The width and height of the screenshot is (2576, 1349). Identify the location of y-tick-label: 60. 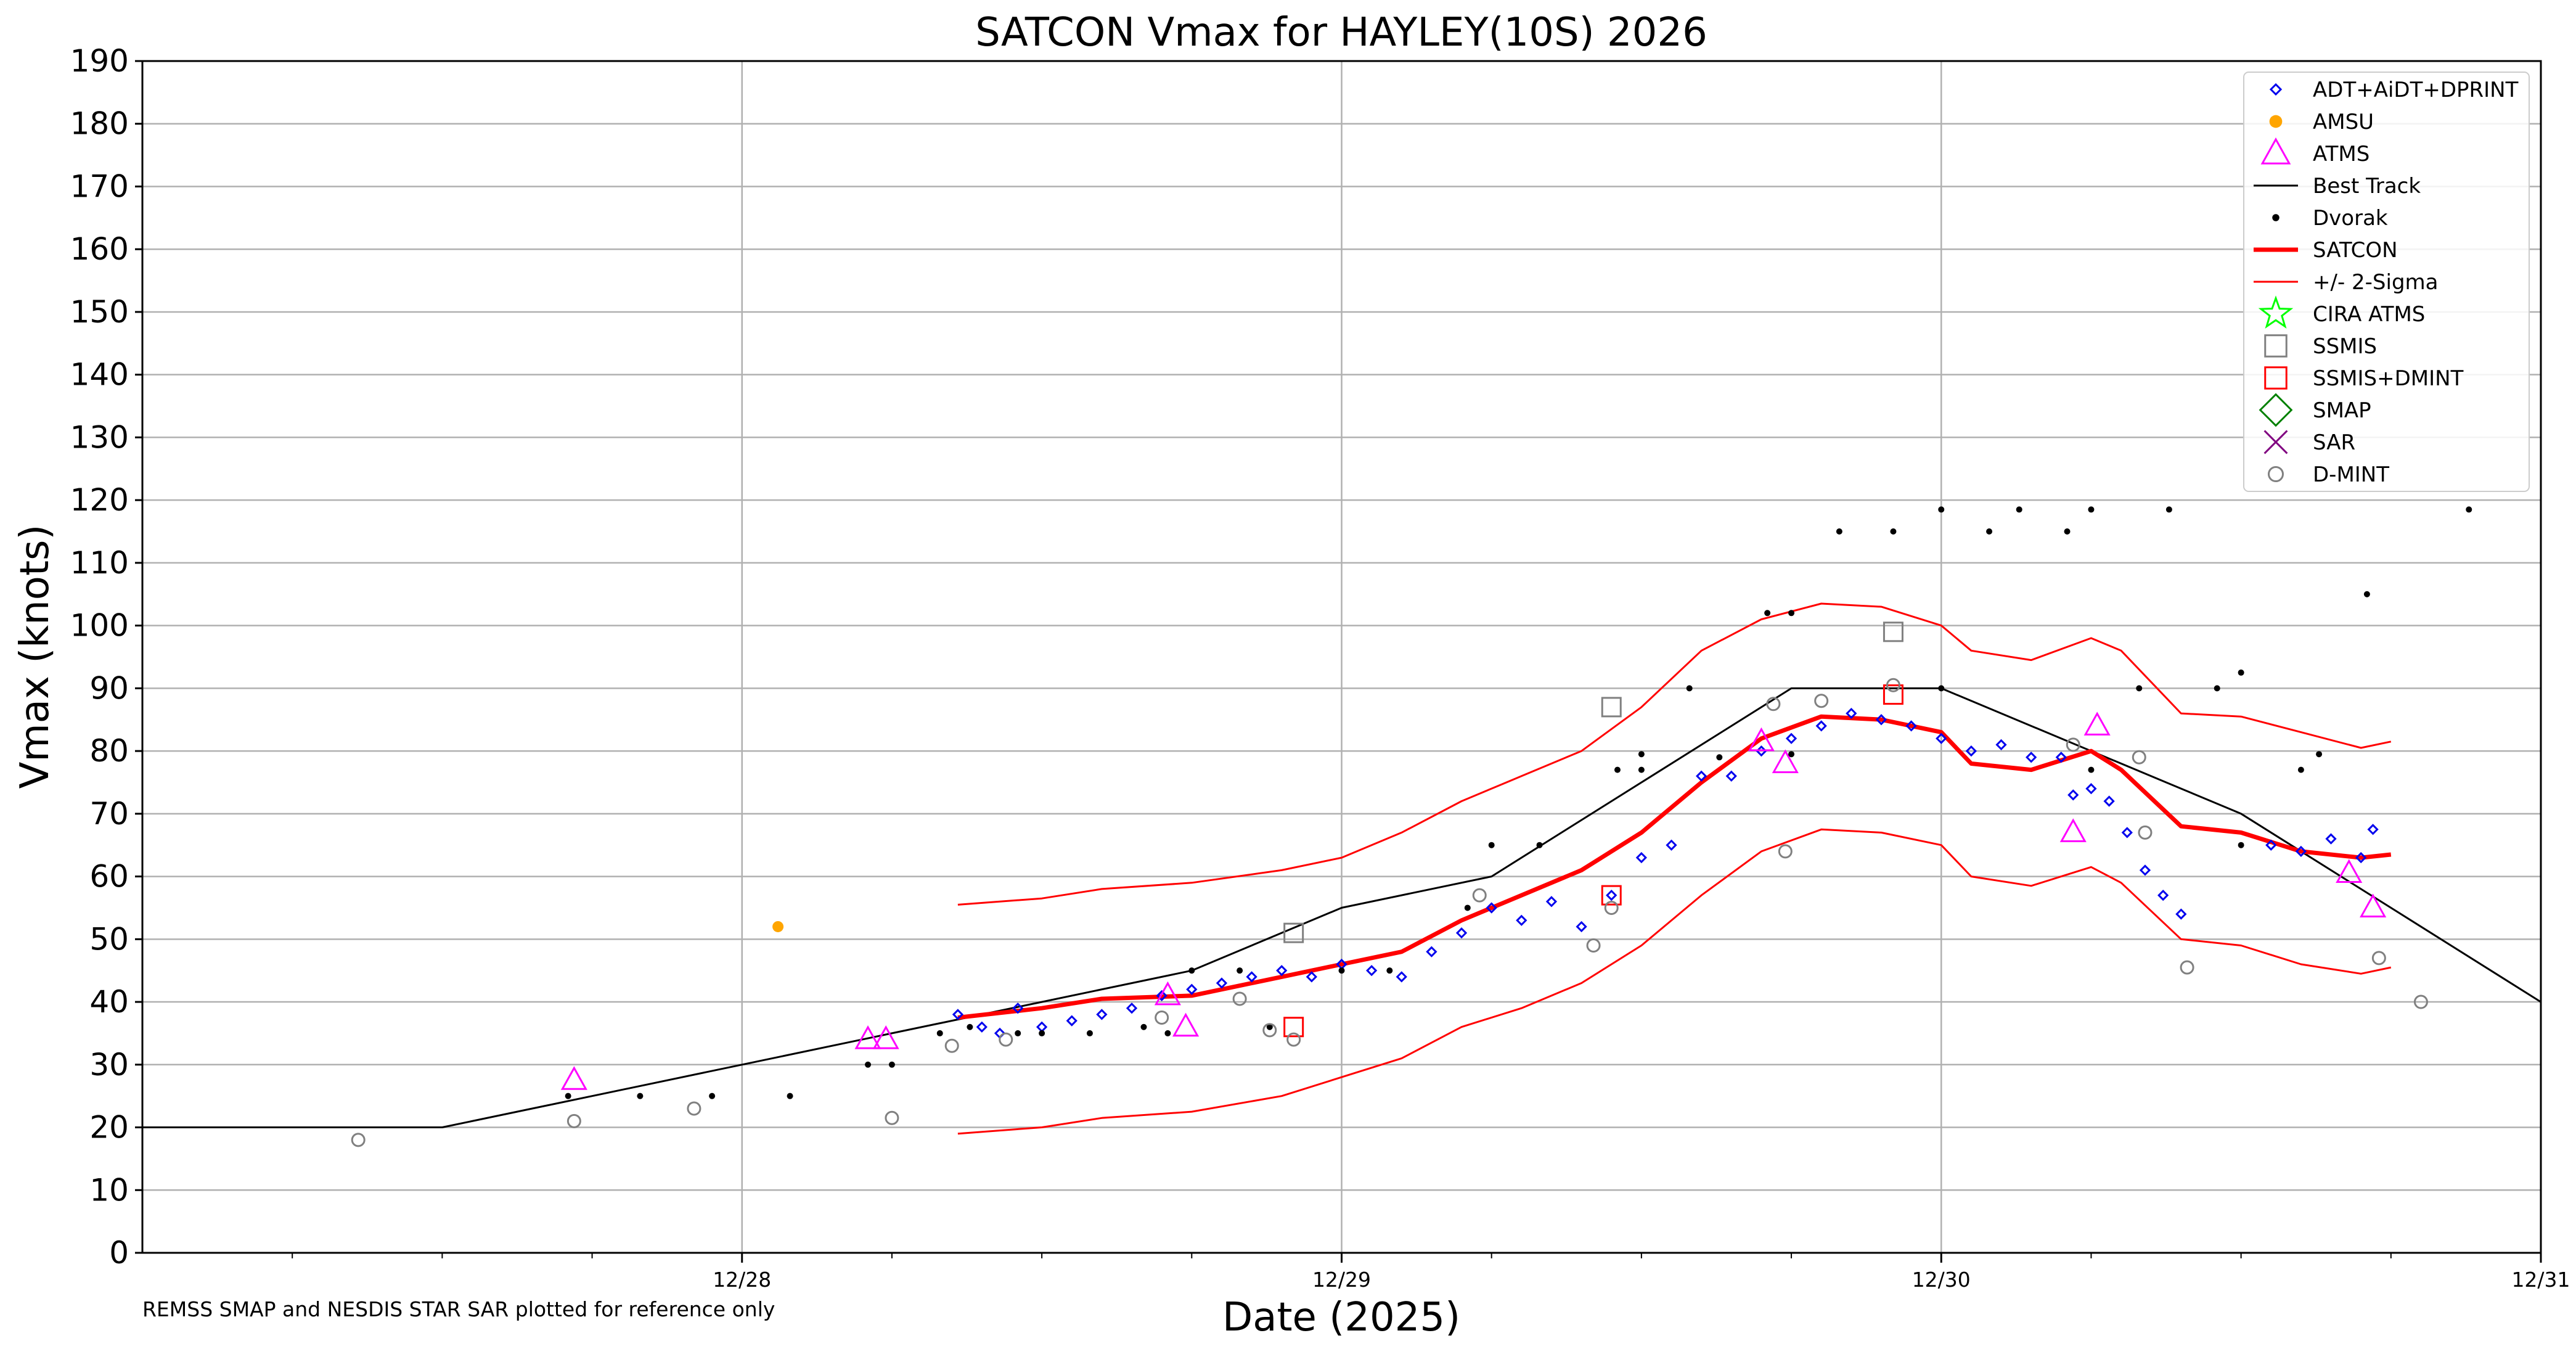
(109, 877).